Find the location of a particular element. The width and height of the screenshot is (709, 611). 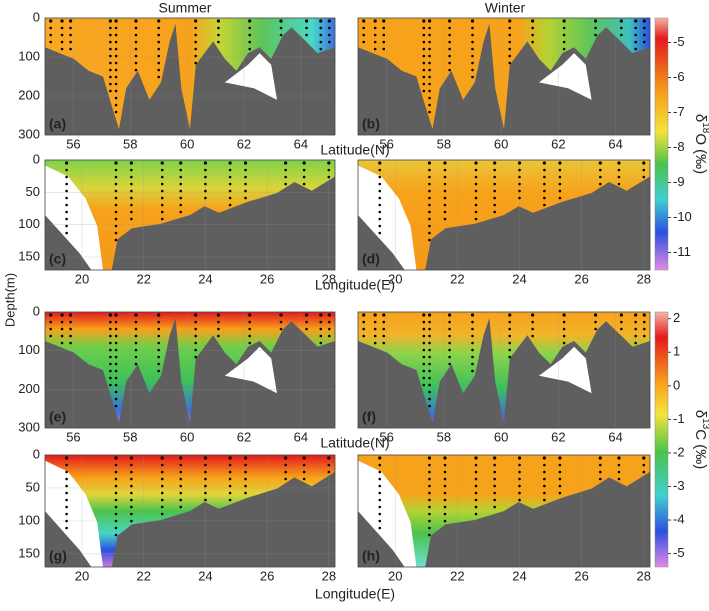

y-tick-label: 300 is located at coordinates (29, 426).